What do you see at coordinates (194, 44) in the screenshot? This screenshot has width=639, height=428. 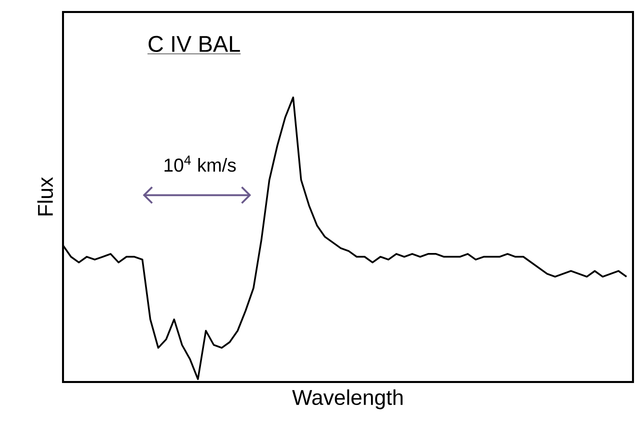 I see `chart-title: C IV BAL` at bounding box center [194, 44].